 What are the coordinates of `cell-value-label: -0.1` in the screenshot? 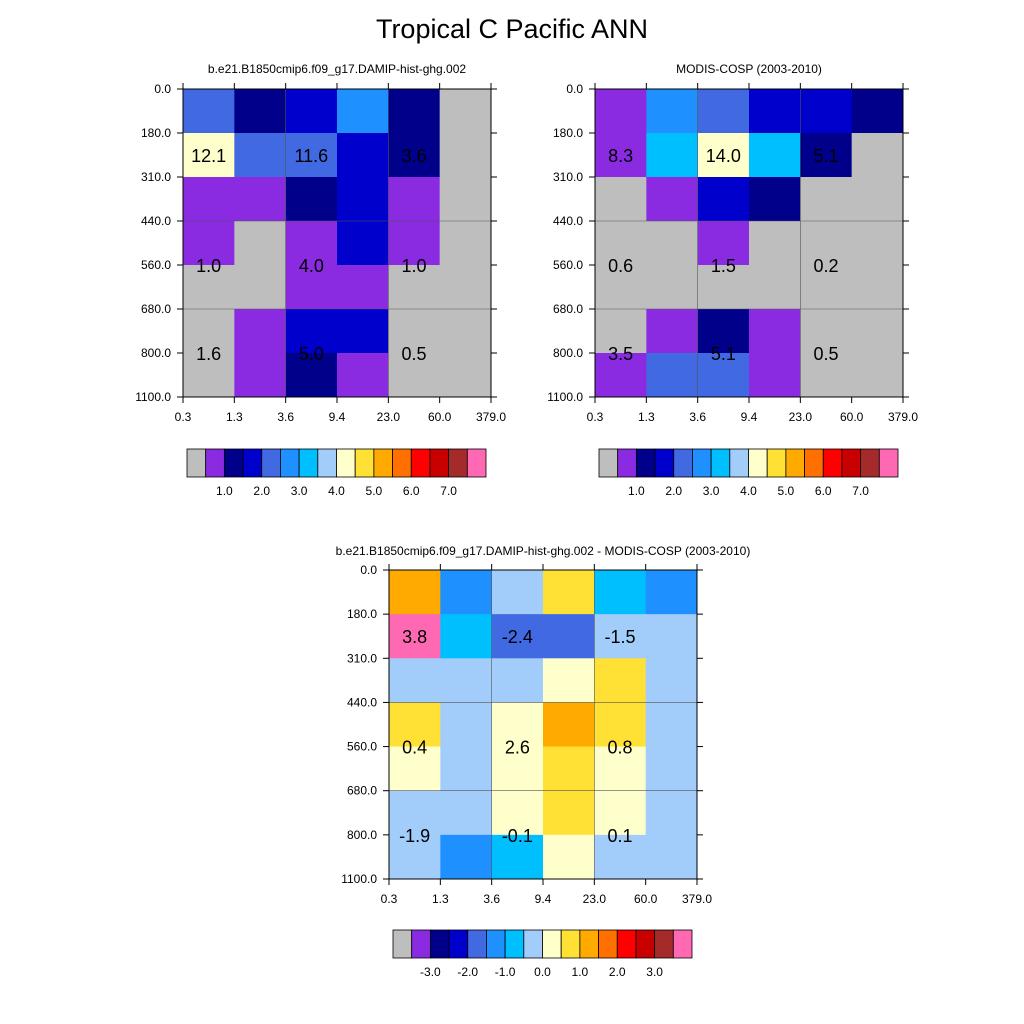 It's located at (517, 836).